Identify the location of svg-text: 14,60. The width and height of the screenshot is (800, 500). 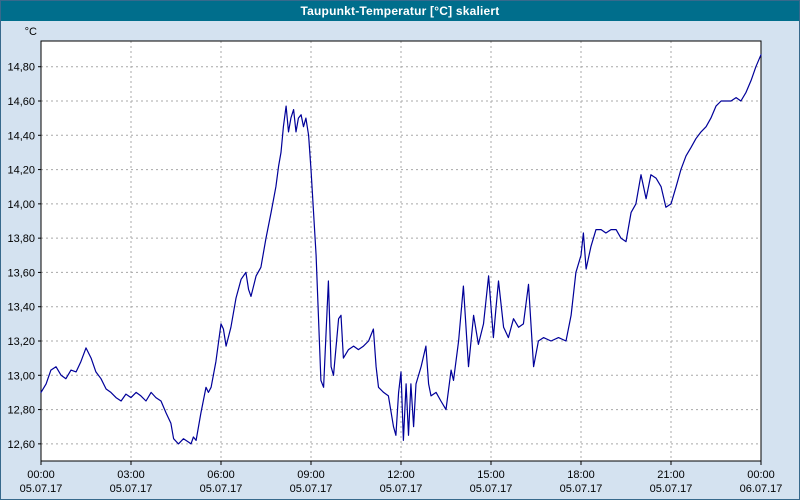
(21, 102).